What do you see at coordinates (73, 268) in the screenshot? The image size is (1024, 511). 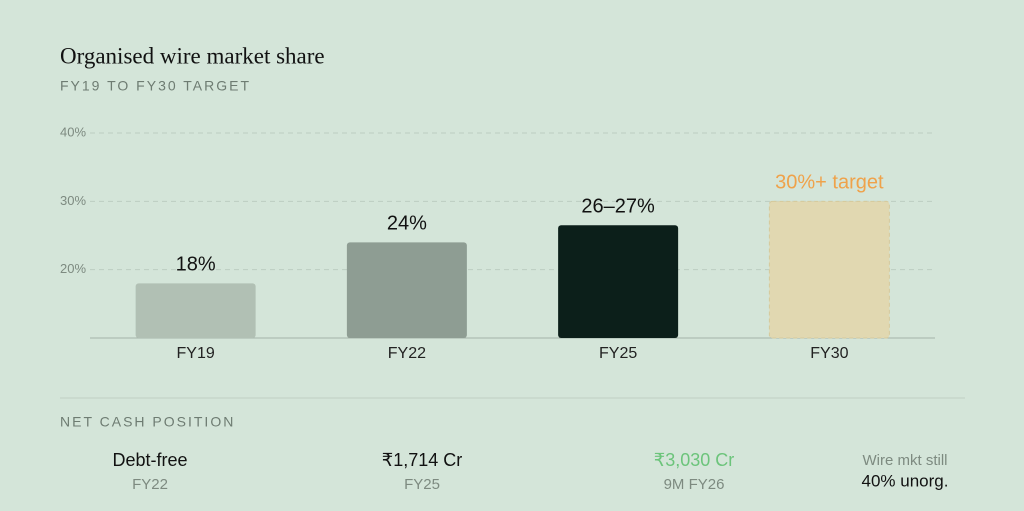 I see `y-tick-label: 20%` at bounding box center [73, 268].